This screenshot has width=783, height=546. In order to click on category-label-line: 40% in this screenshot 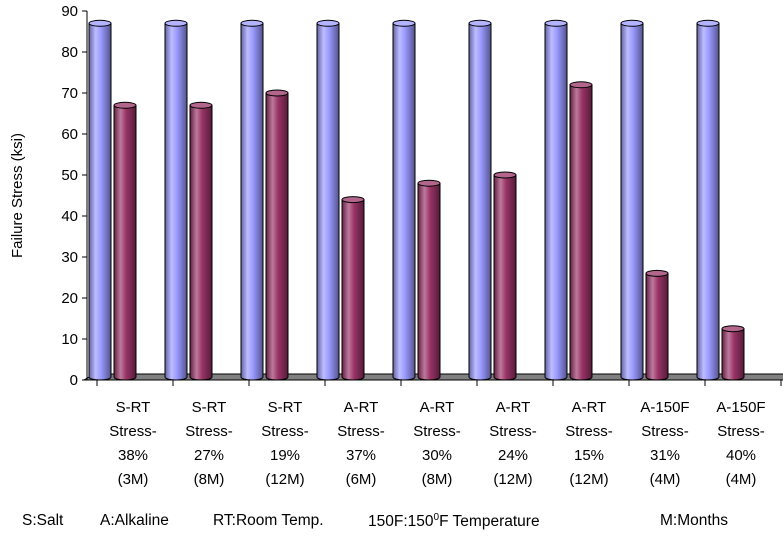, I will do `click(741, 455)`.